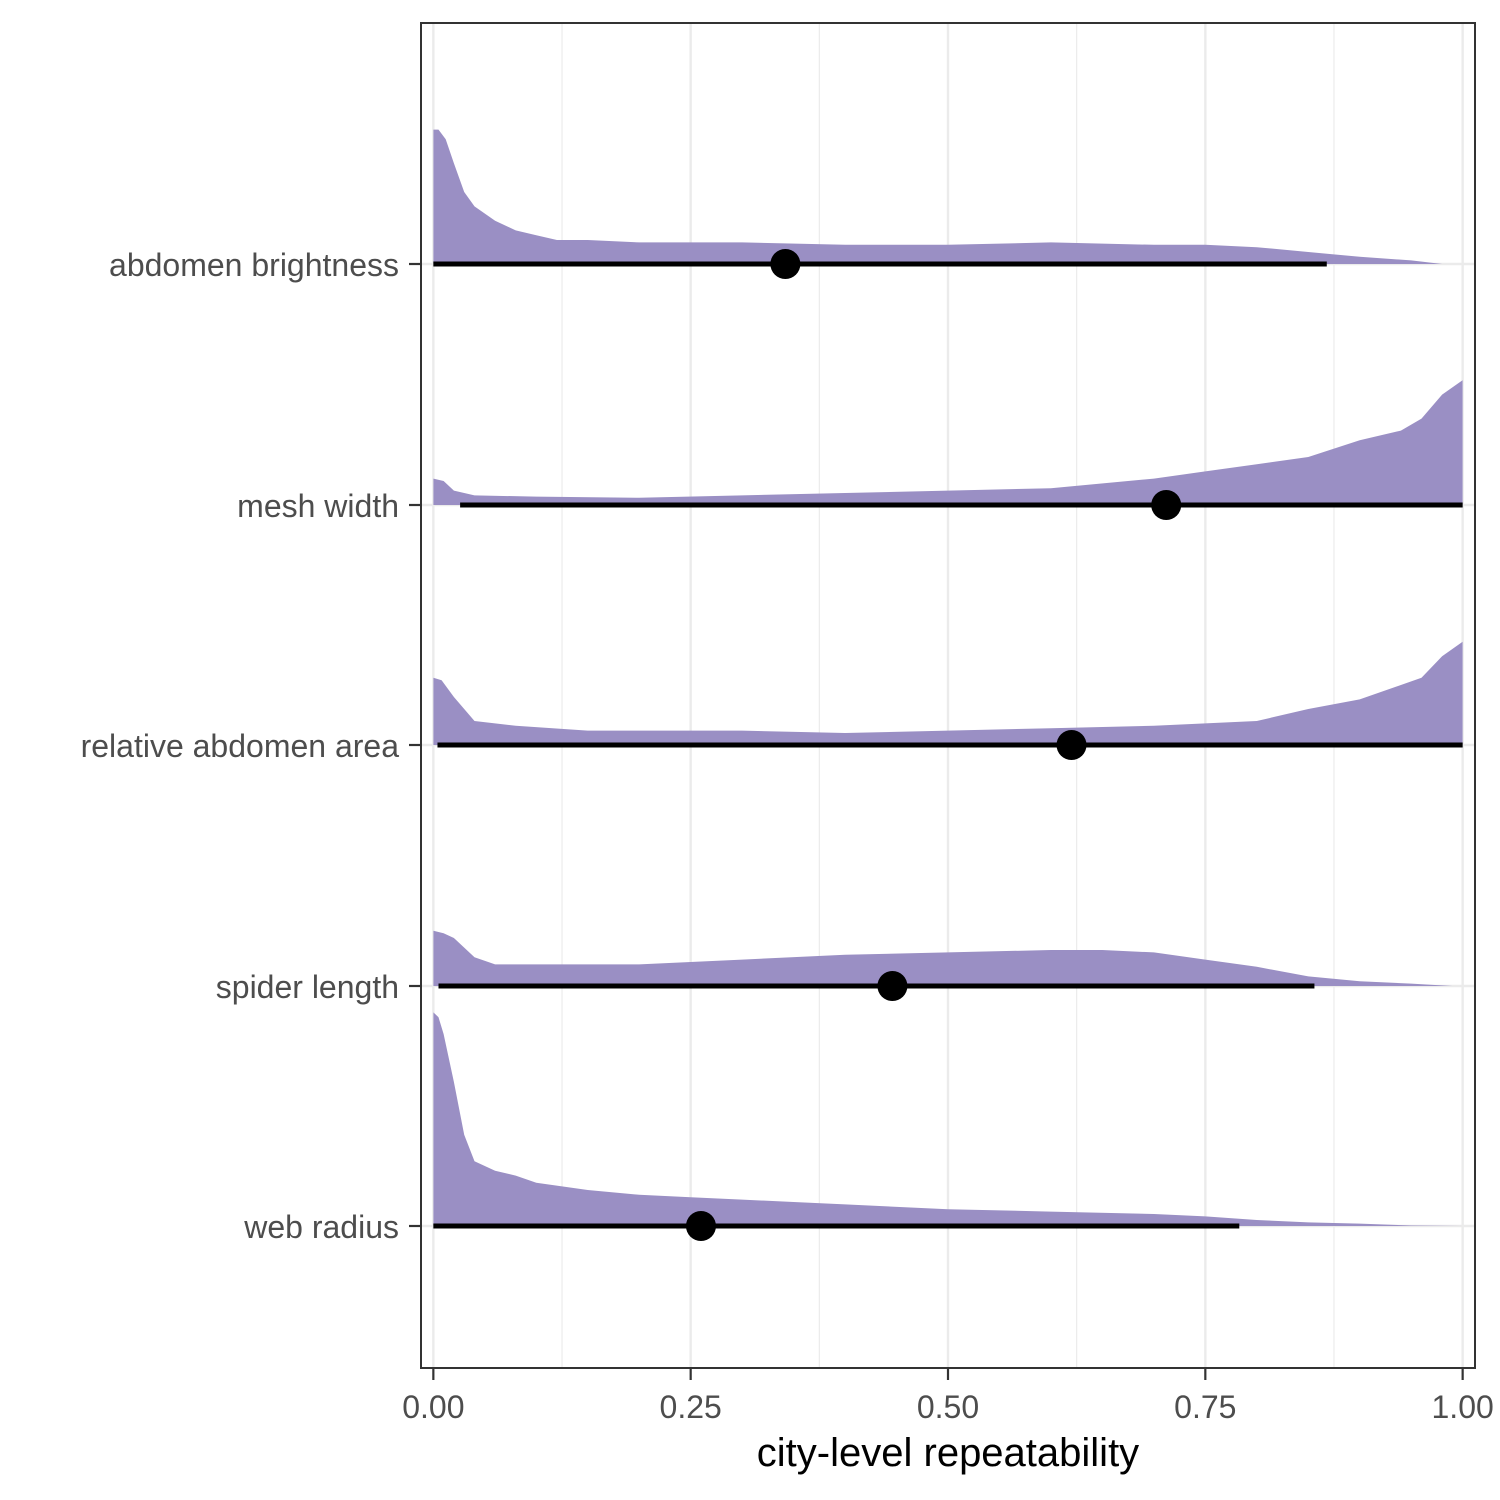  I want to click on x-axis-title: city-level repeatability, so click(948, 1453).